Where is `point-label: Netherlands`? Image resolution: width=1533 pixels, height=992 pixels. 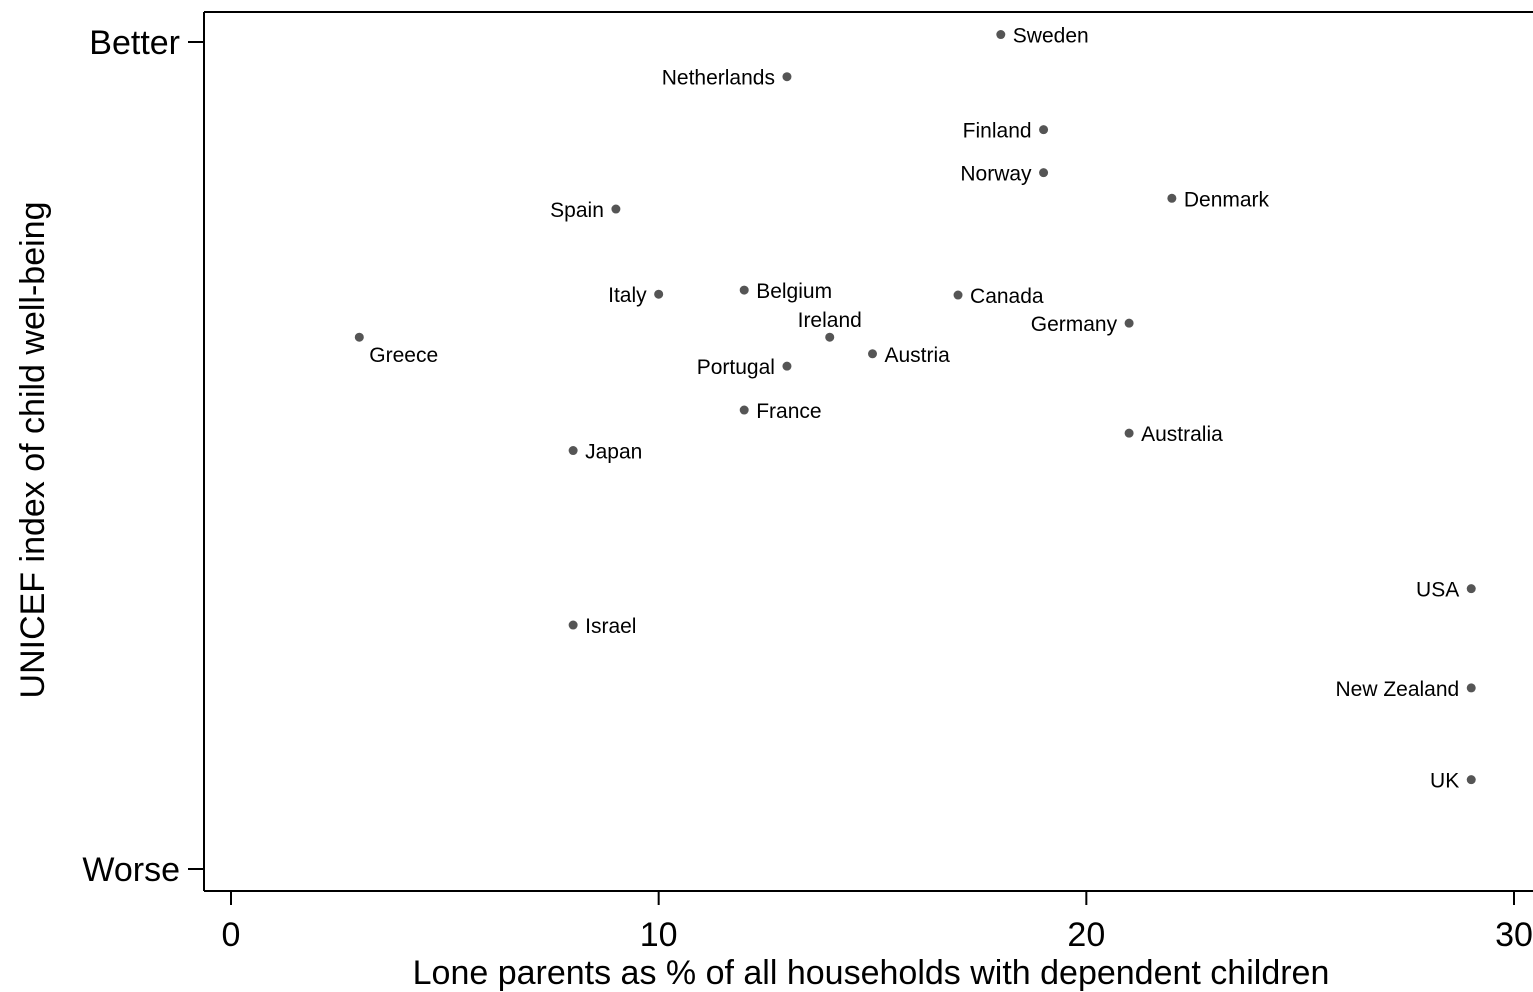
point-label: Netherlands is located at coordinates (718, 78).